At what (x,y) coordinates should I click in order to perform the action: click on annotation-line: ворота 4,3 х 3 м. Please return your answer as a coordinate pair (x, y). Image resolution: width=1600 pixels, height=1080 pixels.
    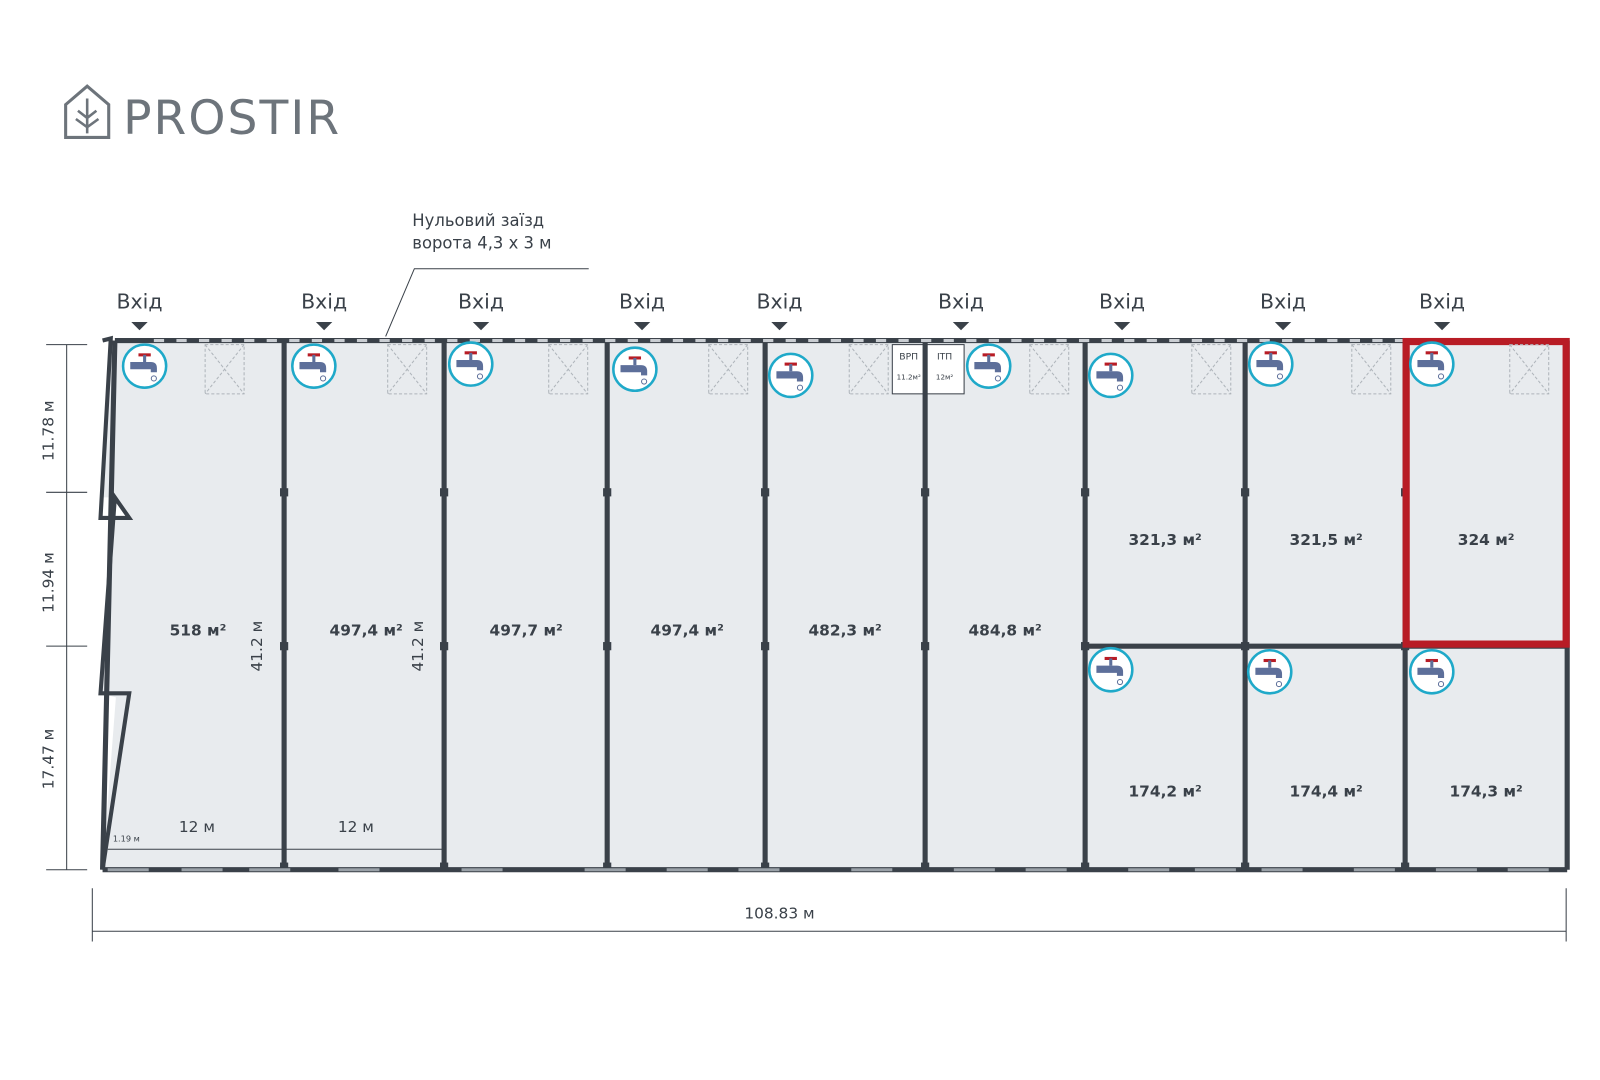
    Looking at the image, I should click on (481, 243).